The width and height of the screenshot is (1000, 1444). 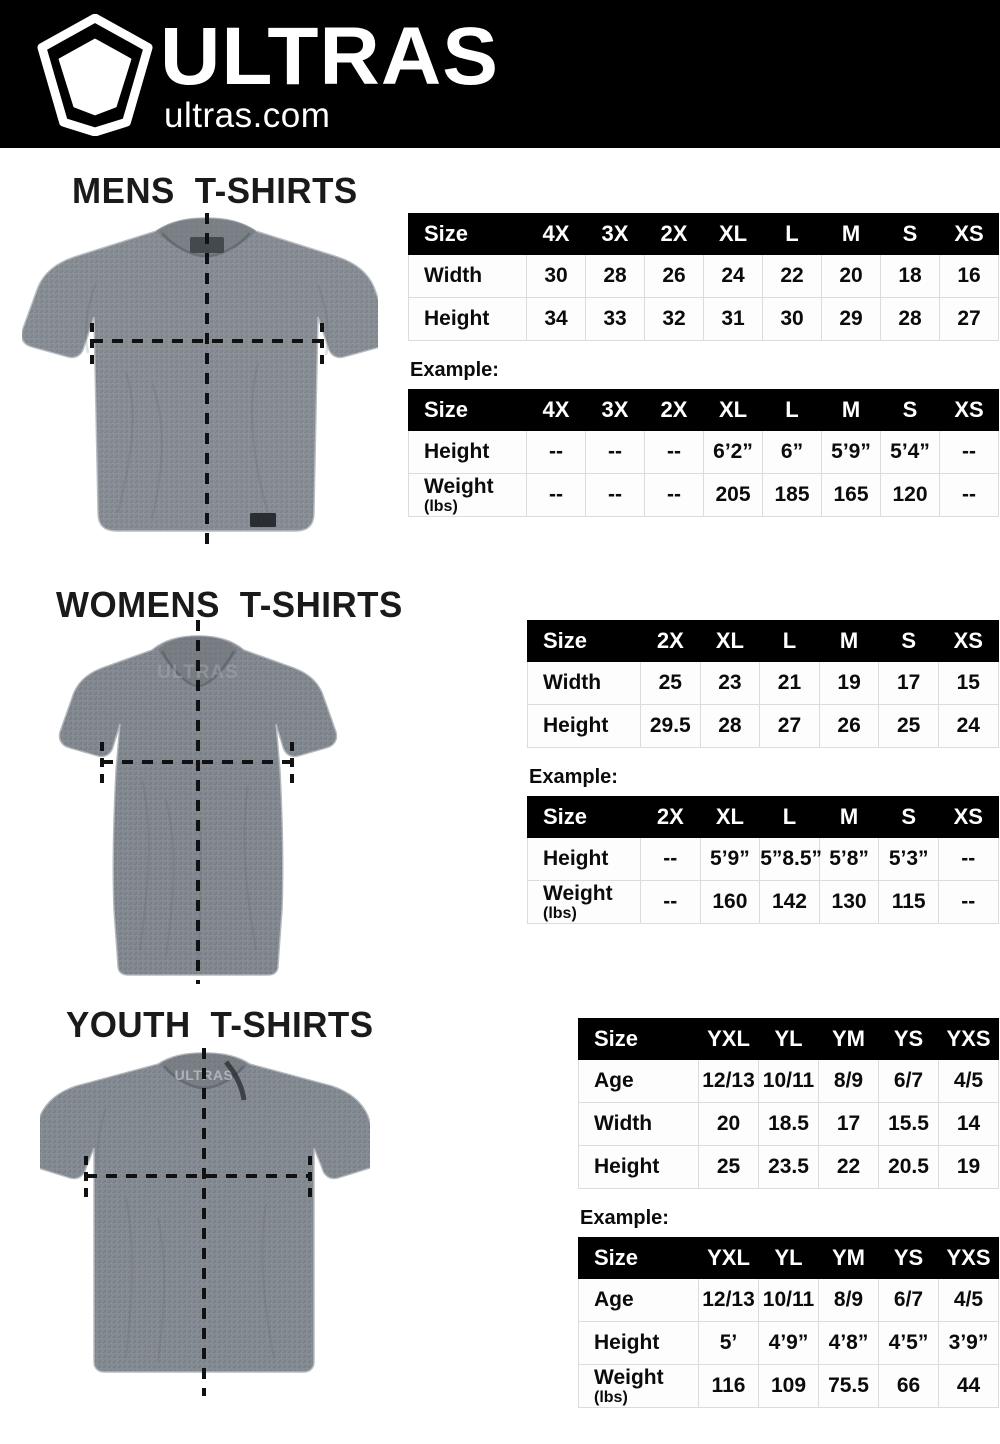 I want to click on cell: 30, so click(x=792, y=319).